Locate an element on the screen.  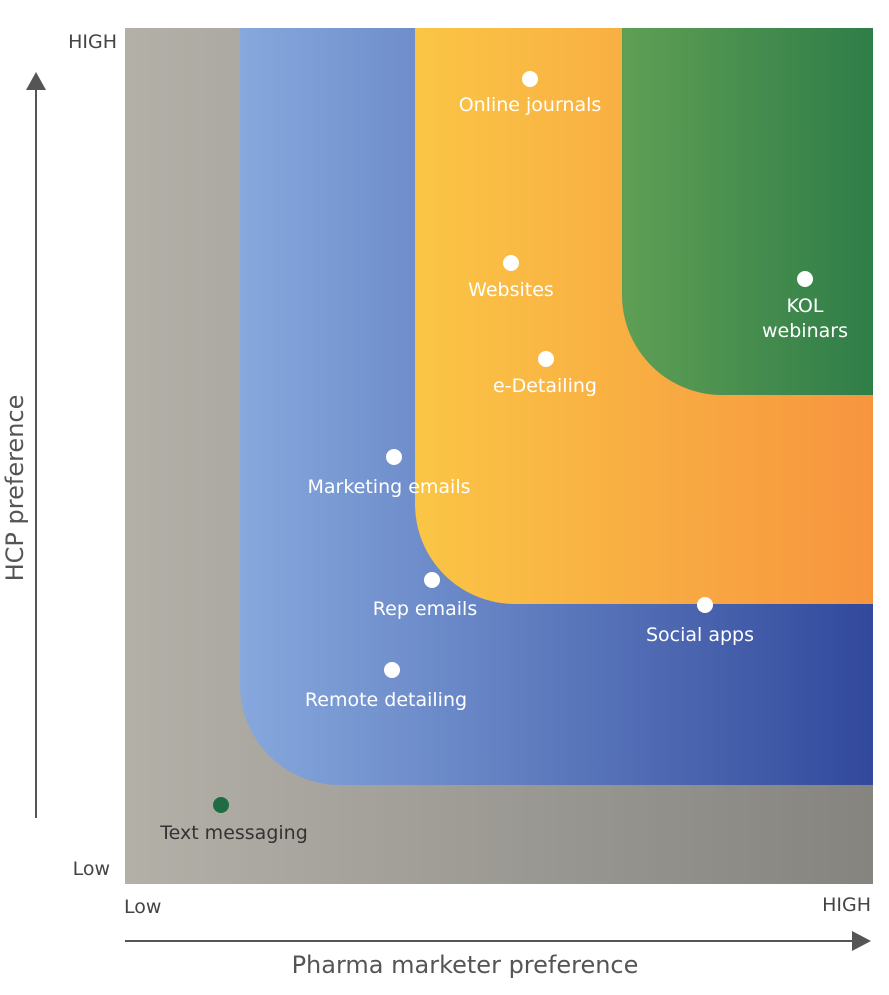
point-label-line: webinars is located at coordinates (805, 331).